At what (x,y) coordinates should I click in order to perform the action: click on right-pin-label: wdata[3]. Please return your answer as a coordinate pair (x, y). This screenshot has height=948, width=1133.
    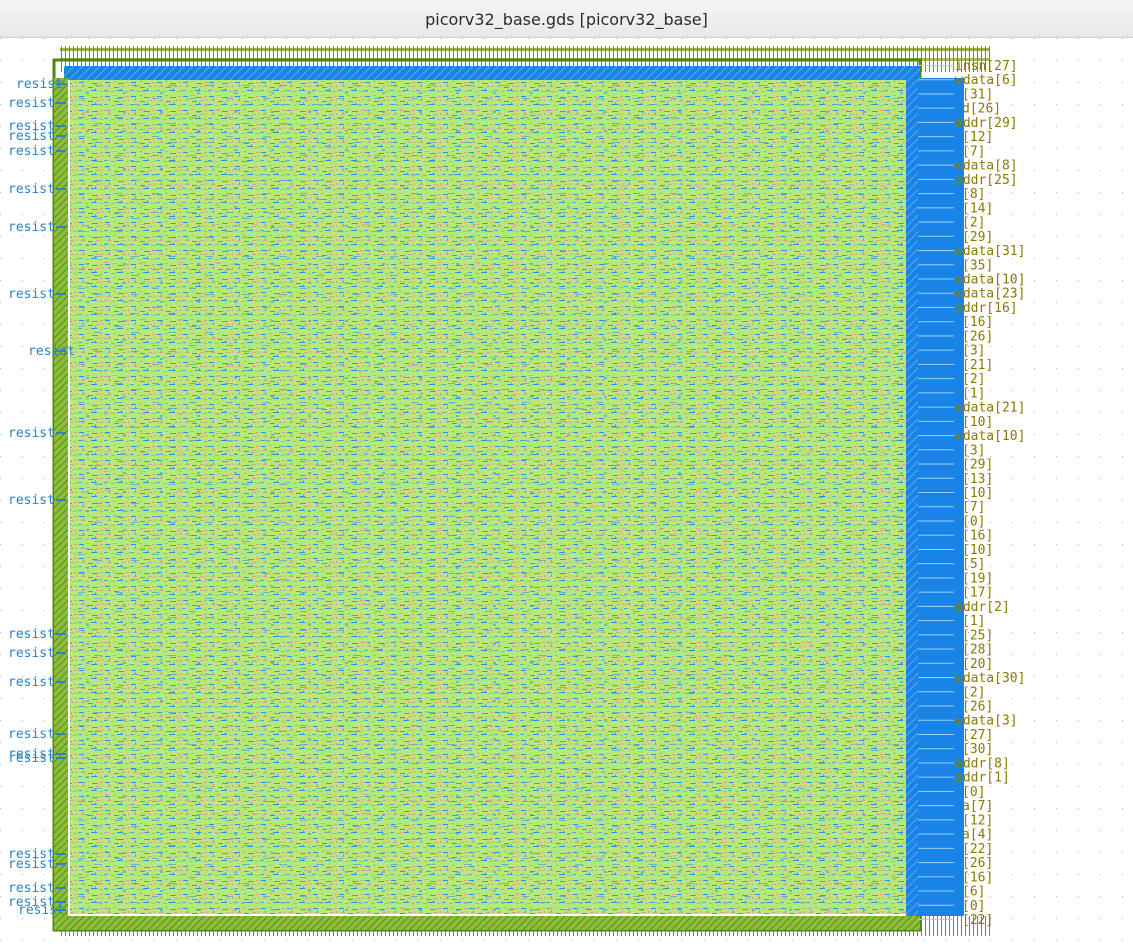
    Looking at the image, I should click on (986, 721).